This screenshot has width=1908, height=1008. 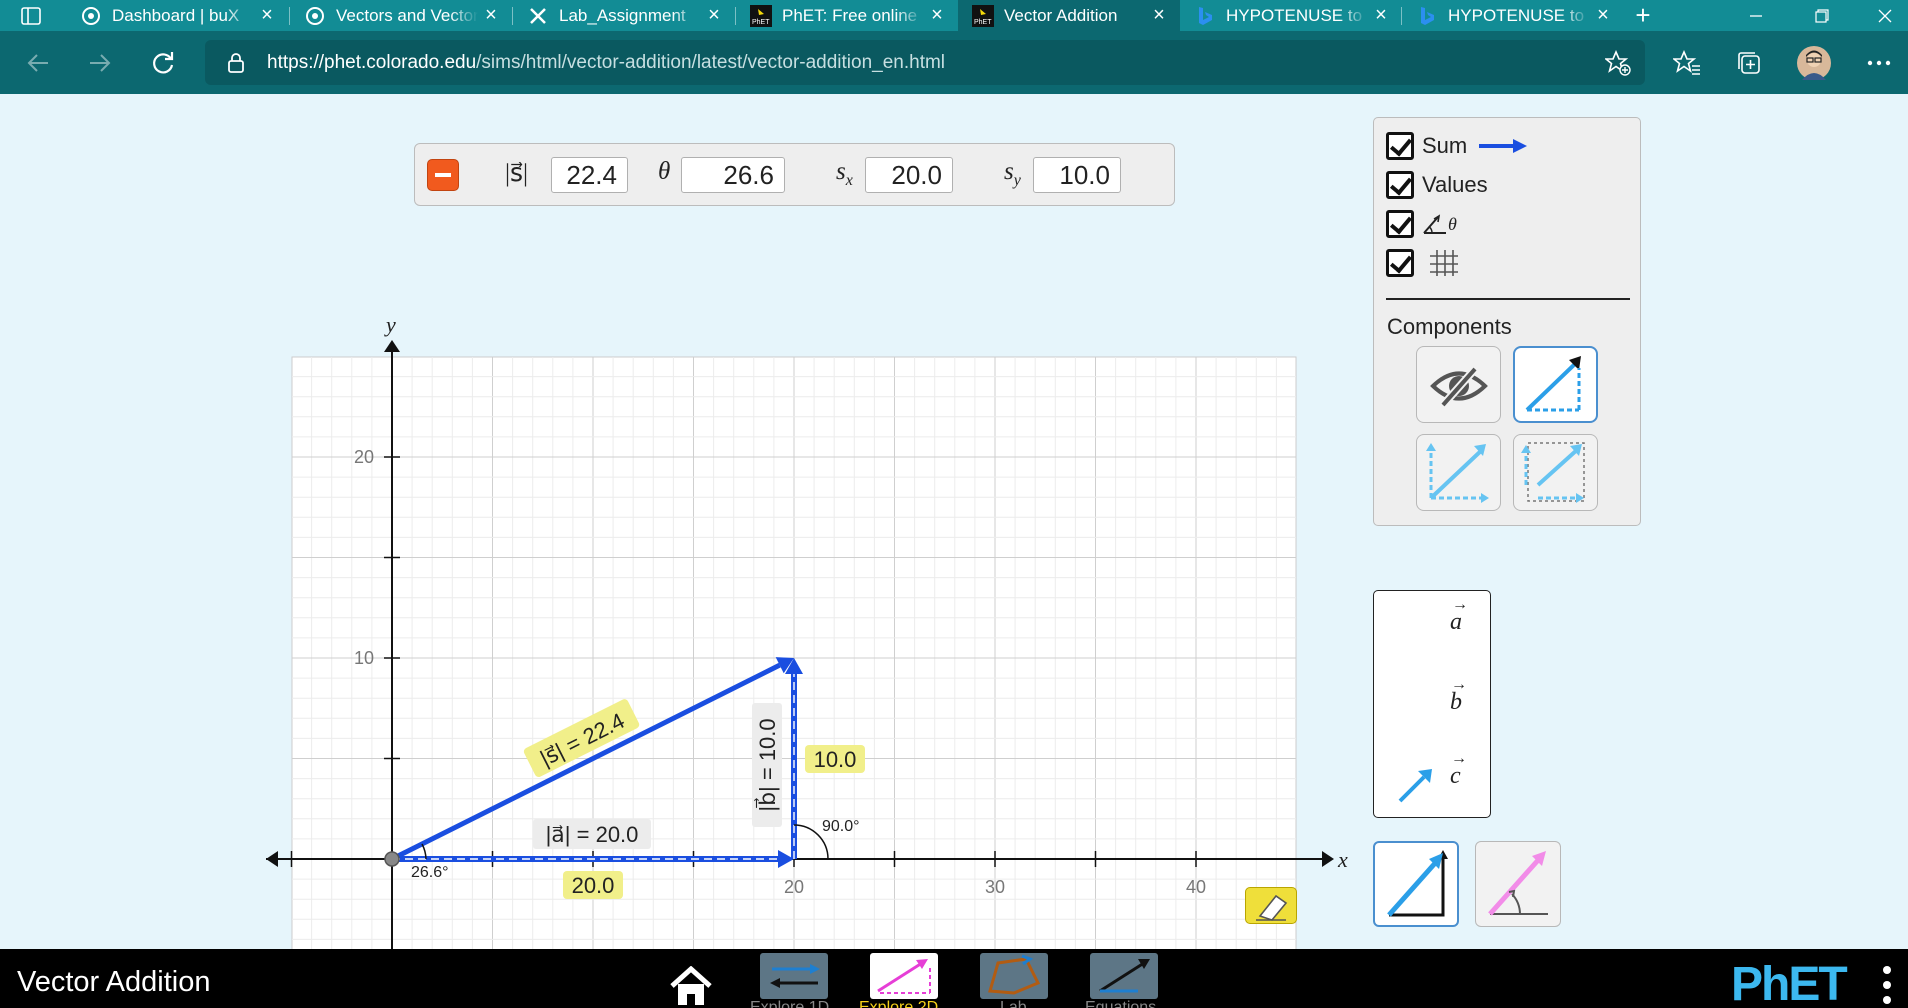 What do you see at coordinates (1061, 15) in the screenshot?
I see `tab-title: Vector Addition` at bounding box center [1061, 15].